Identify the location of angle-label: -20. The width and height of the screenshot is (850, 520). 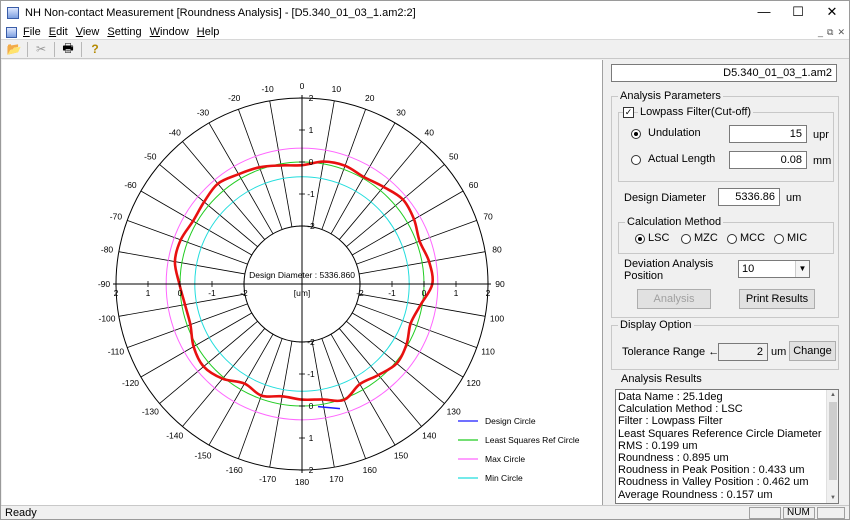
(234, 98).